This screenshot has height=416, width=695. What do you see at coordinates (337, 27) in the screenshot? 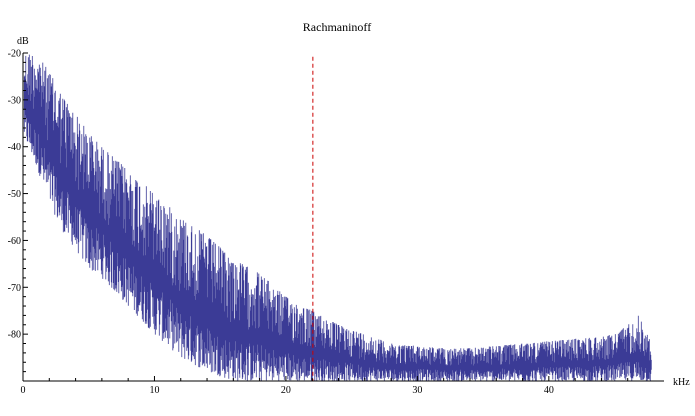
I see `chart-title: Rachmaninoff` at bounding box center [337, 27].